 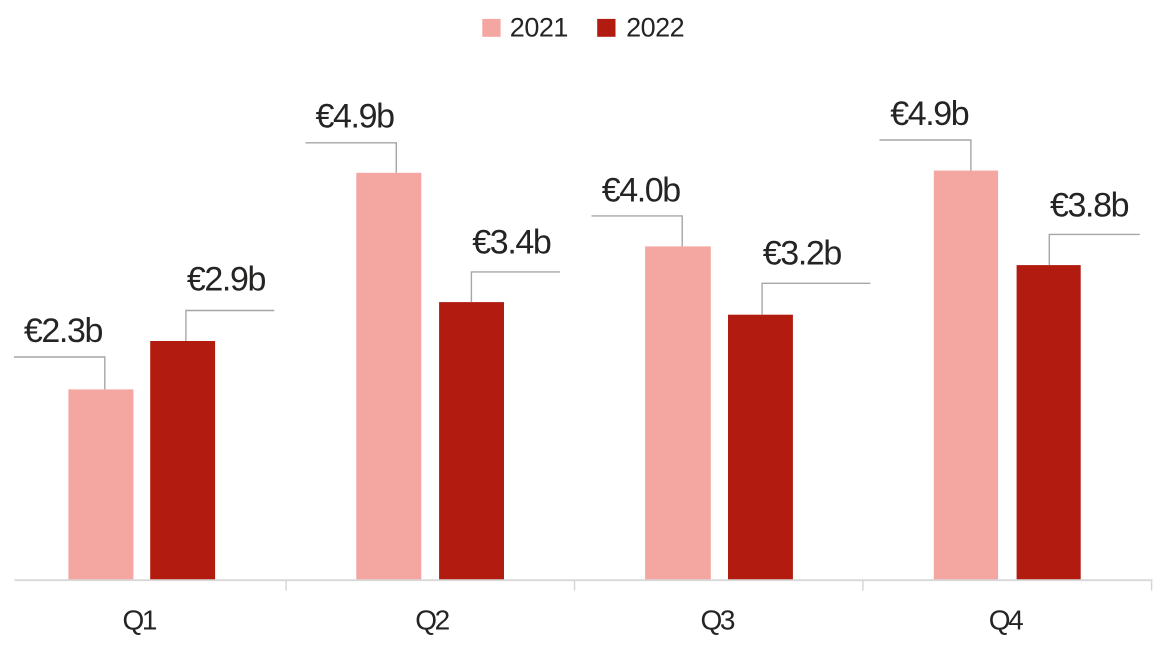 What do you see at coordinates (432, 620) in the screenshot?
I see `svg-text: Q2` at bounding box center [432, 620].